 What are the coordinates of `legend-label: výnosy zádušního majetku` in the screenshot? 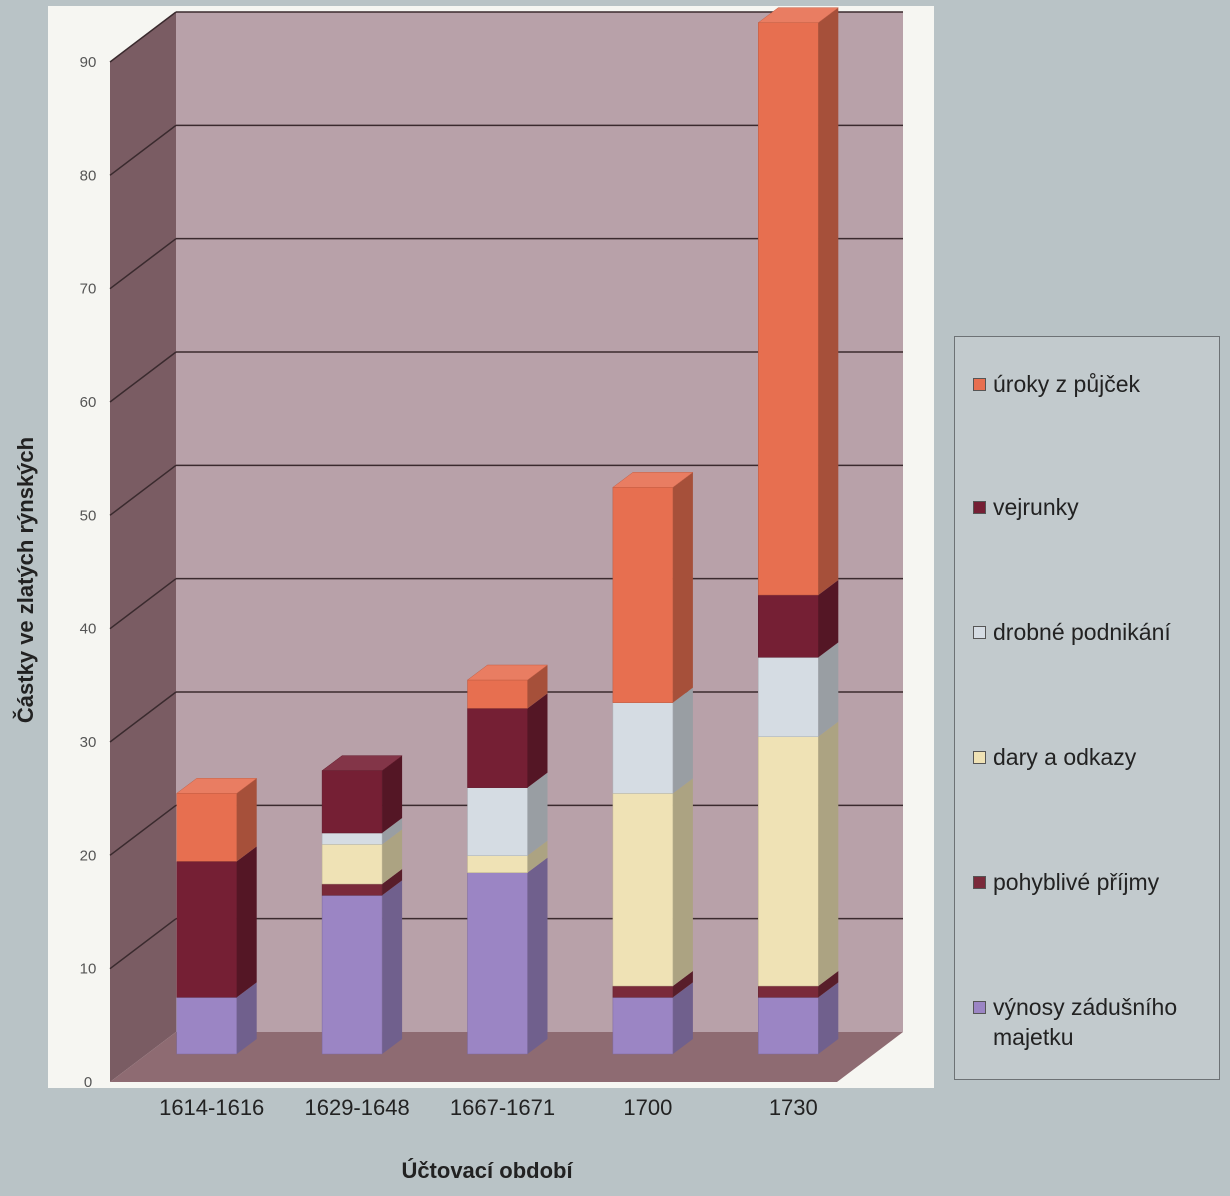 It's located at (1085, 1022).